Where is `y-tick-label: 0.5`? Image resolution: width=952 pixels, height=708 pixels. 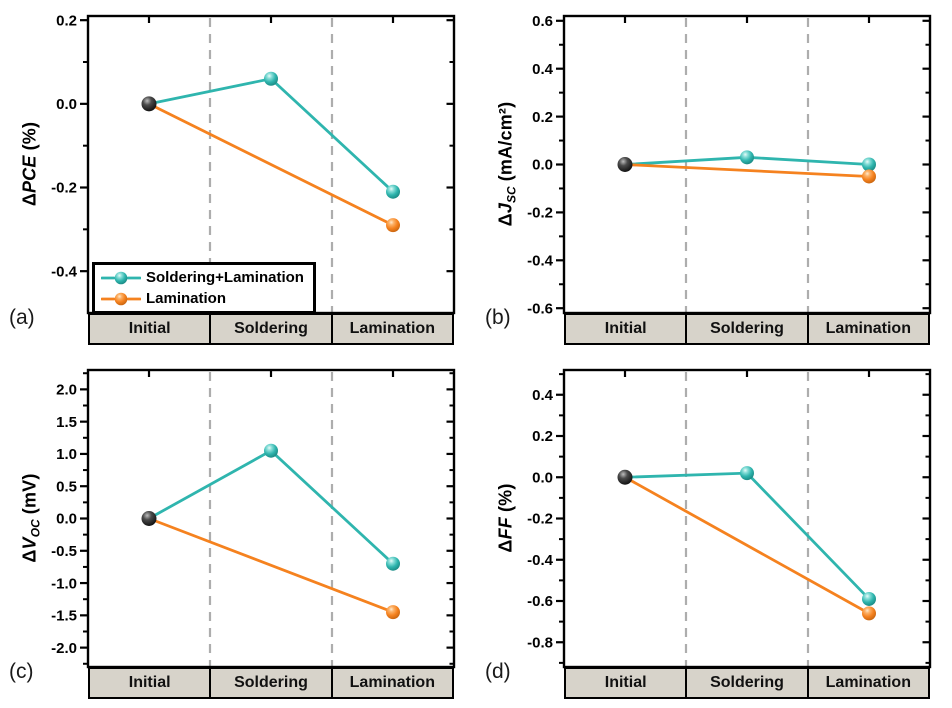 y-tick-label: 0.5 is located at coordinates (66, 486).